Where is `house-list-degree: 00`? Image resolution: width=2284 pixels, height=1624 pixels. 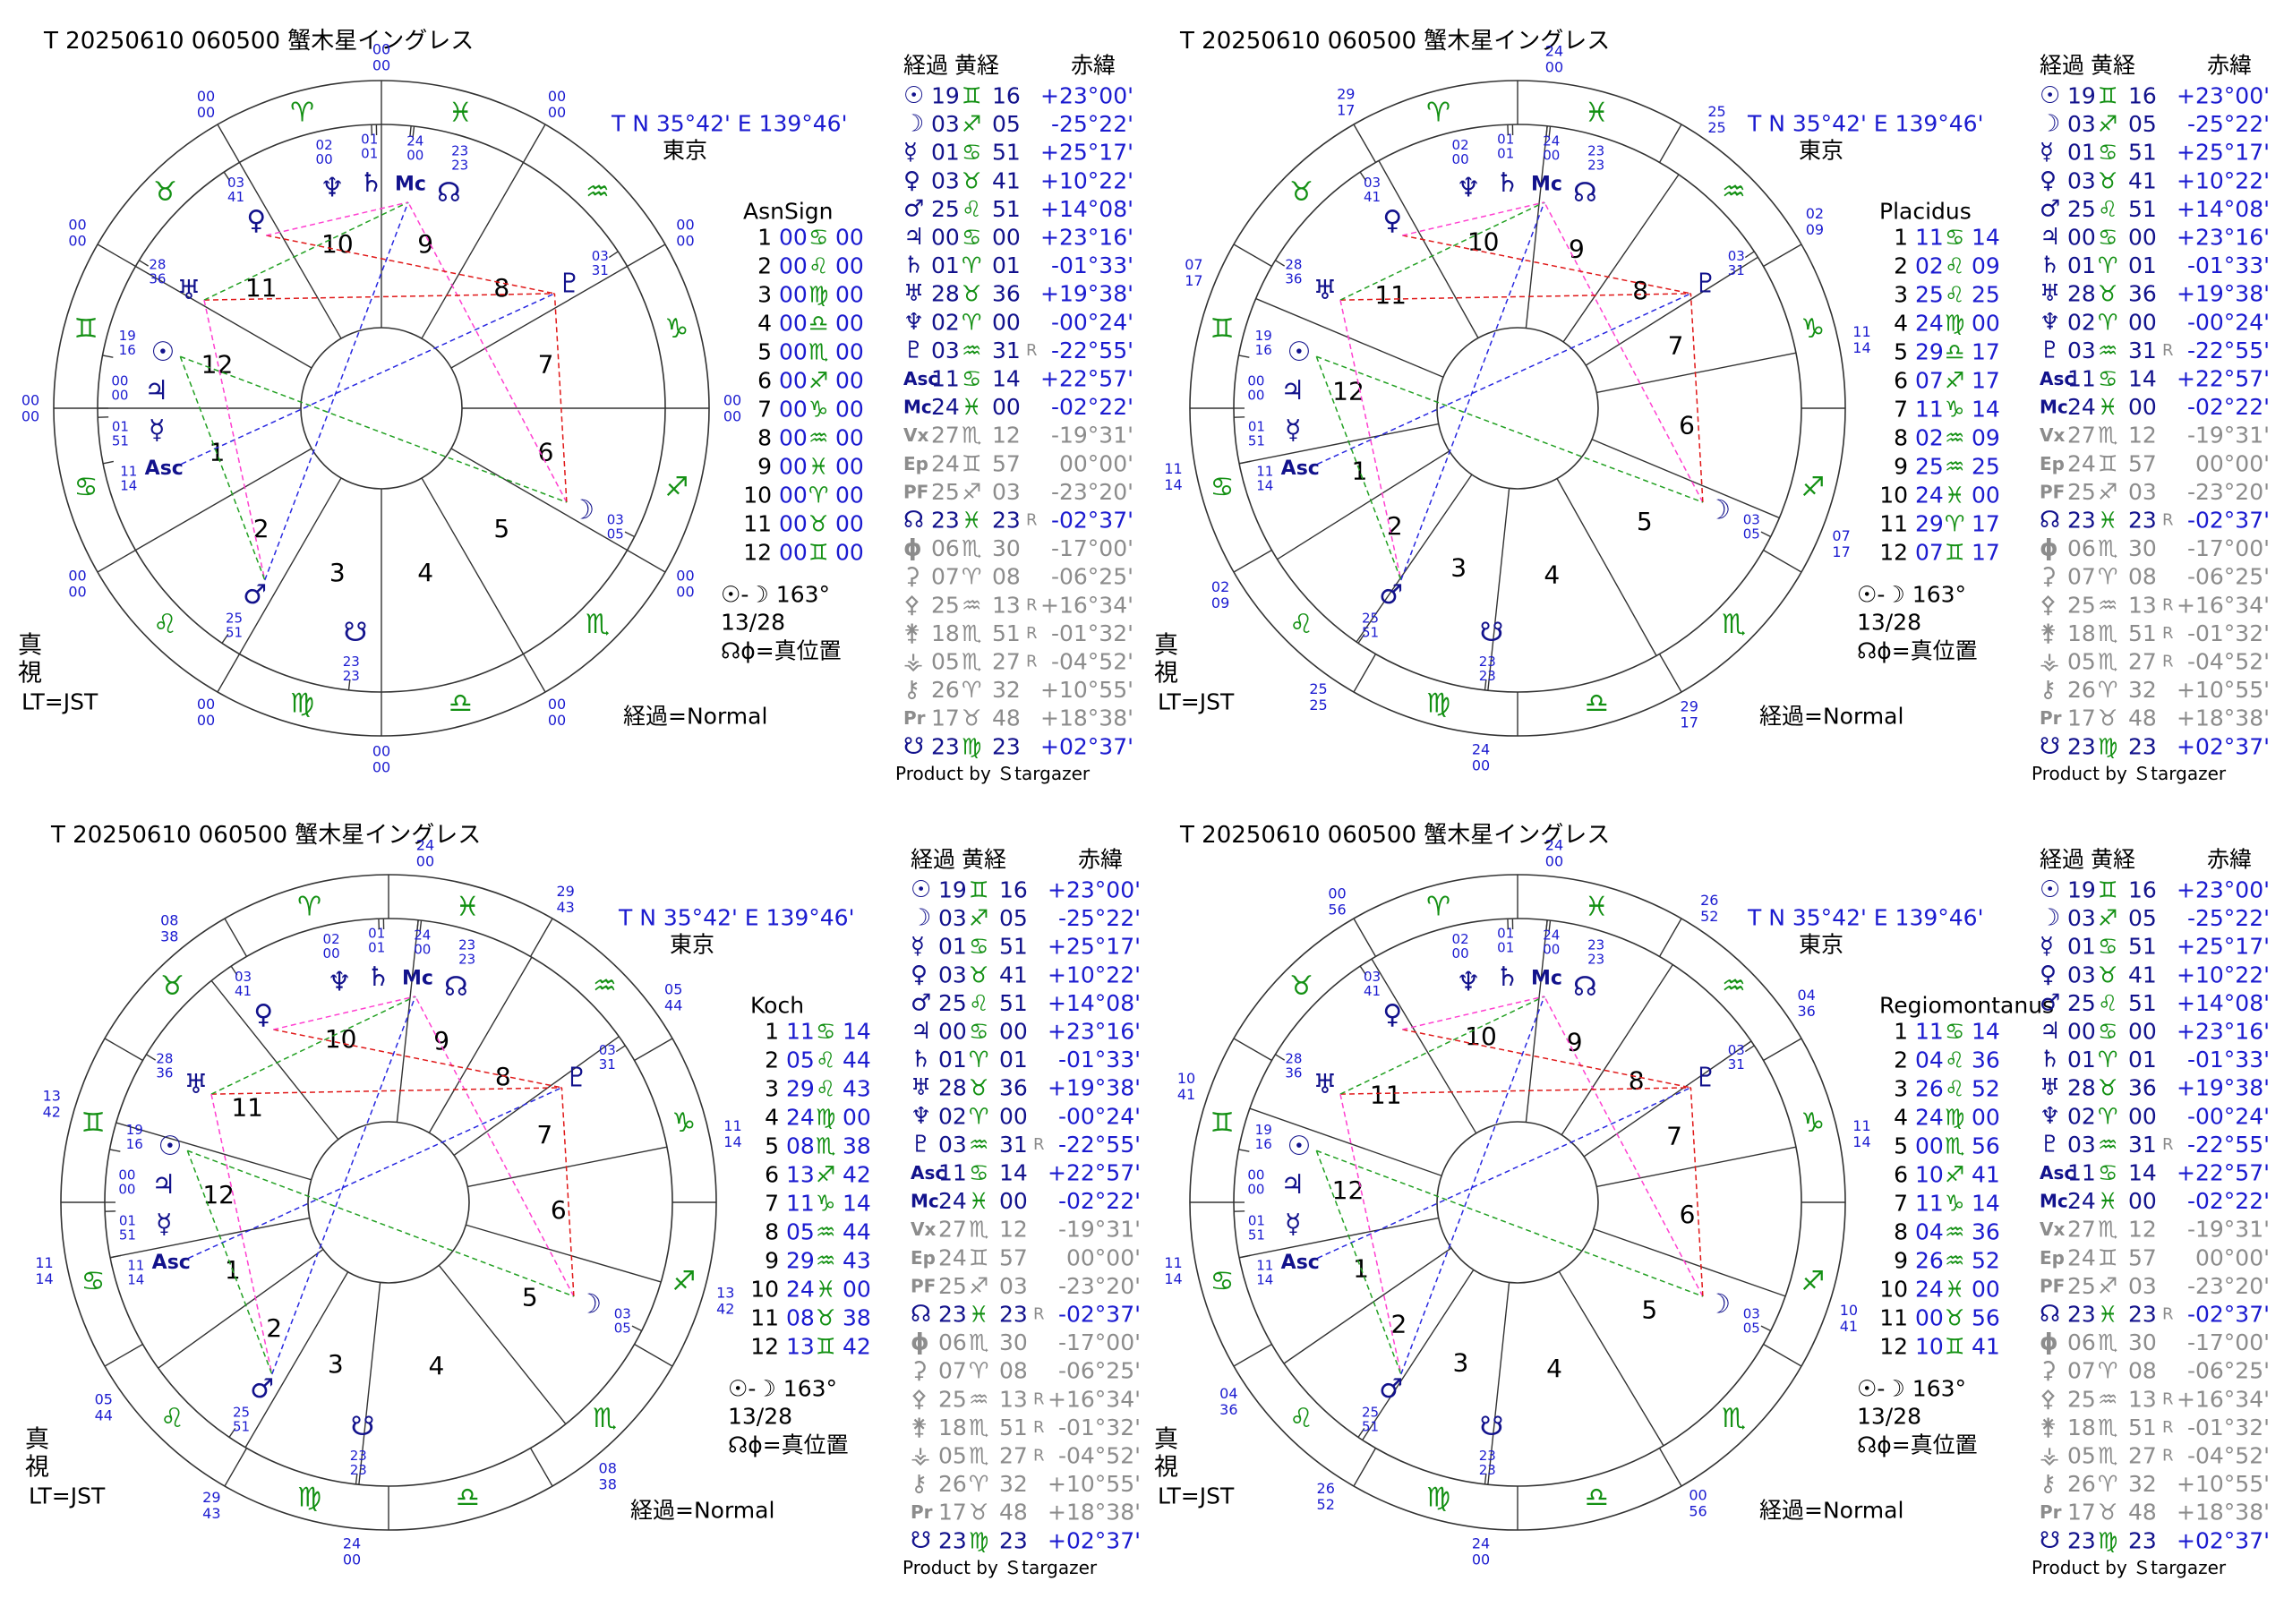 house-list-degree: 00 is located at coordinates (793, 238).